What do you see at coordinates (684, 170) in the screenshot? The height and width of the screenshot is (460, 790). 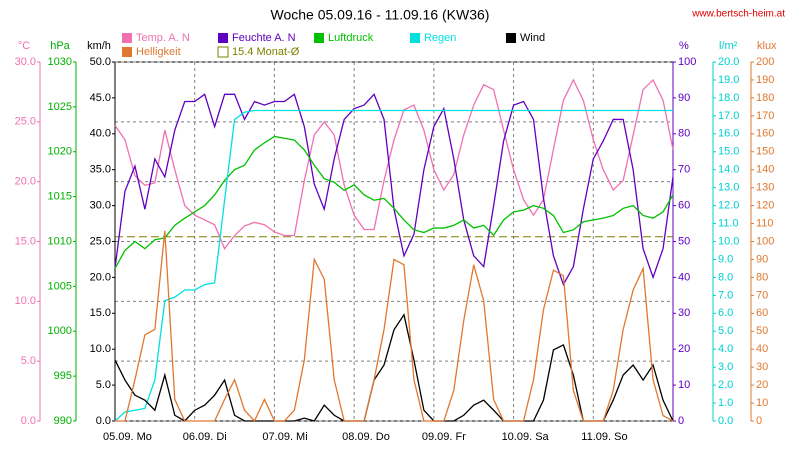 I see `y-tick-label: 70` at bounding box center [684, 170].